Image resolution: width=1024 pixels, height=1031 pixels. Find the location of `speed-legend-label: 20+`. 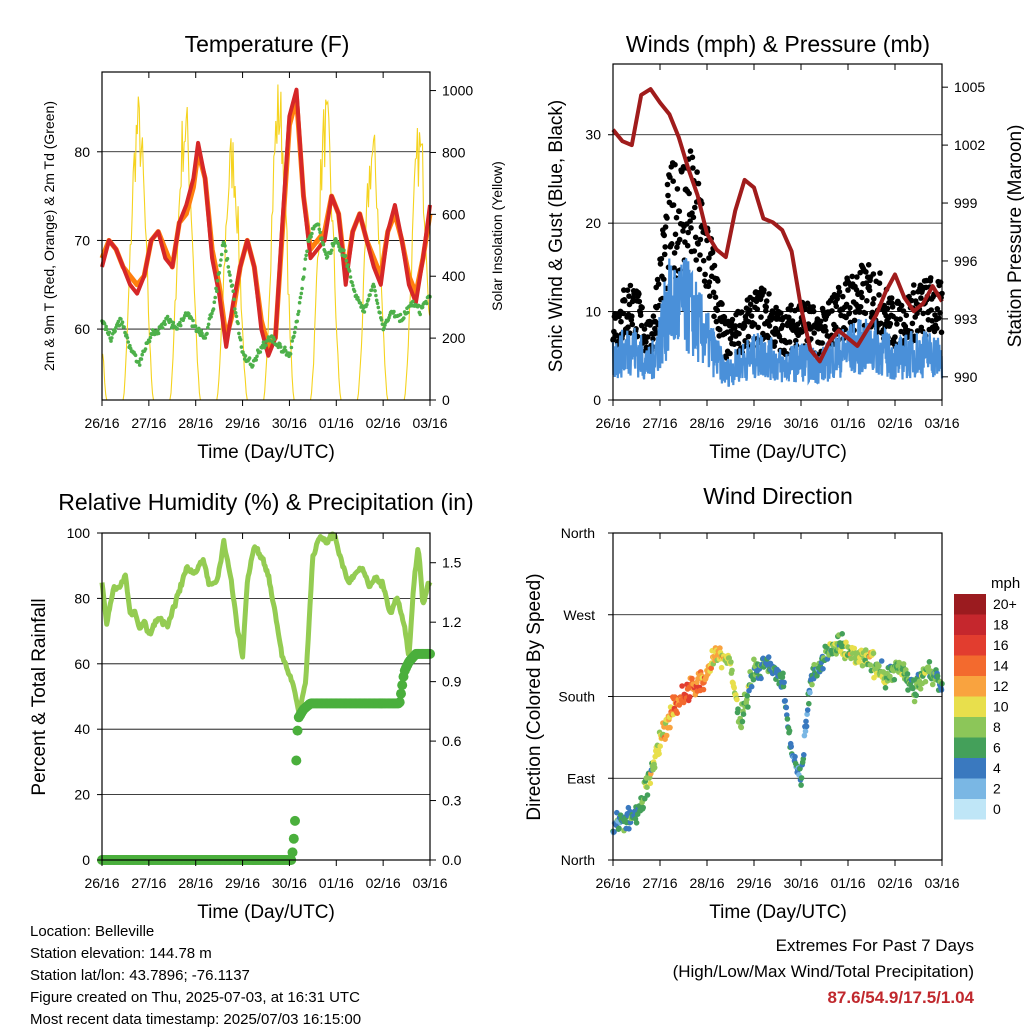

speed-legend-label: 20+ is located at coordinates (1005, 604).